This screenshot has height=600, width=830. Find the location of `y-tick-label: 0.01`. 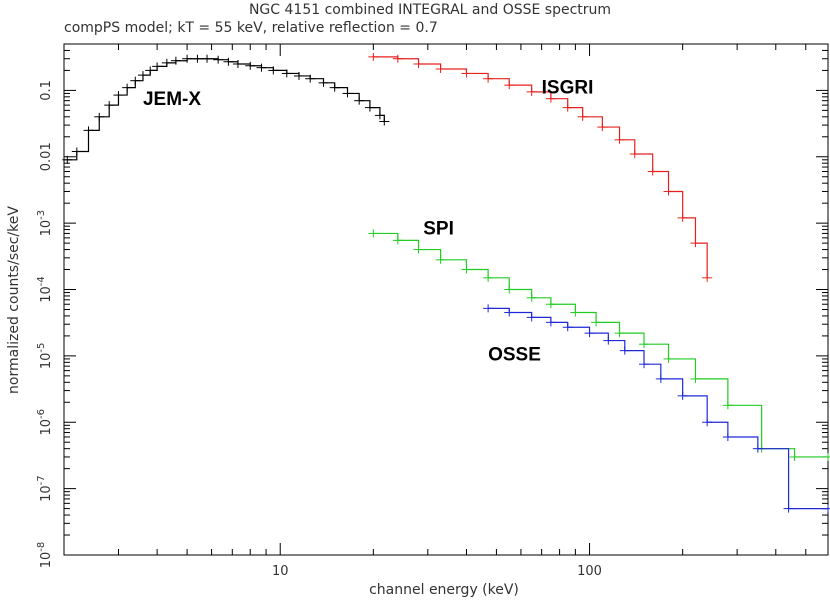

y-tick-label: 0.01 is located at coordinates (46, 156).